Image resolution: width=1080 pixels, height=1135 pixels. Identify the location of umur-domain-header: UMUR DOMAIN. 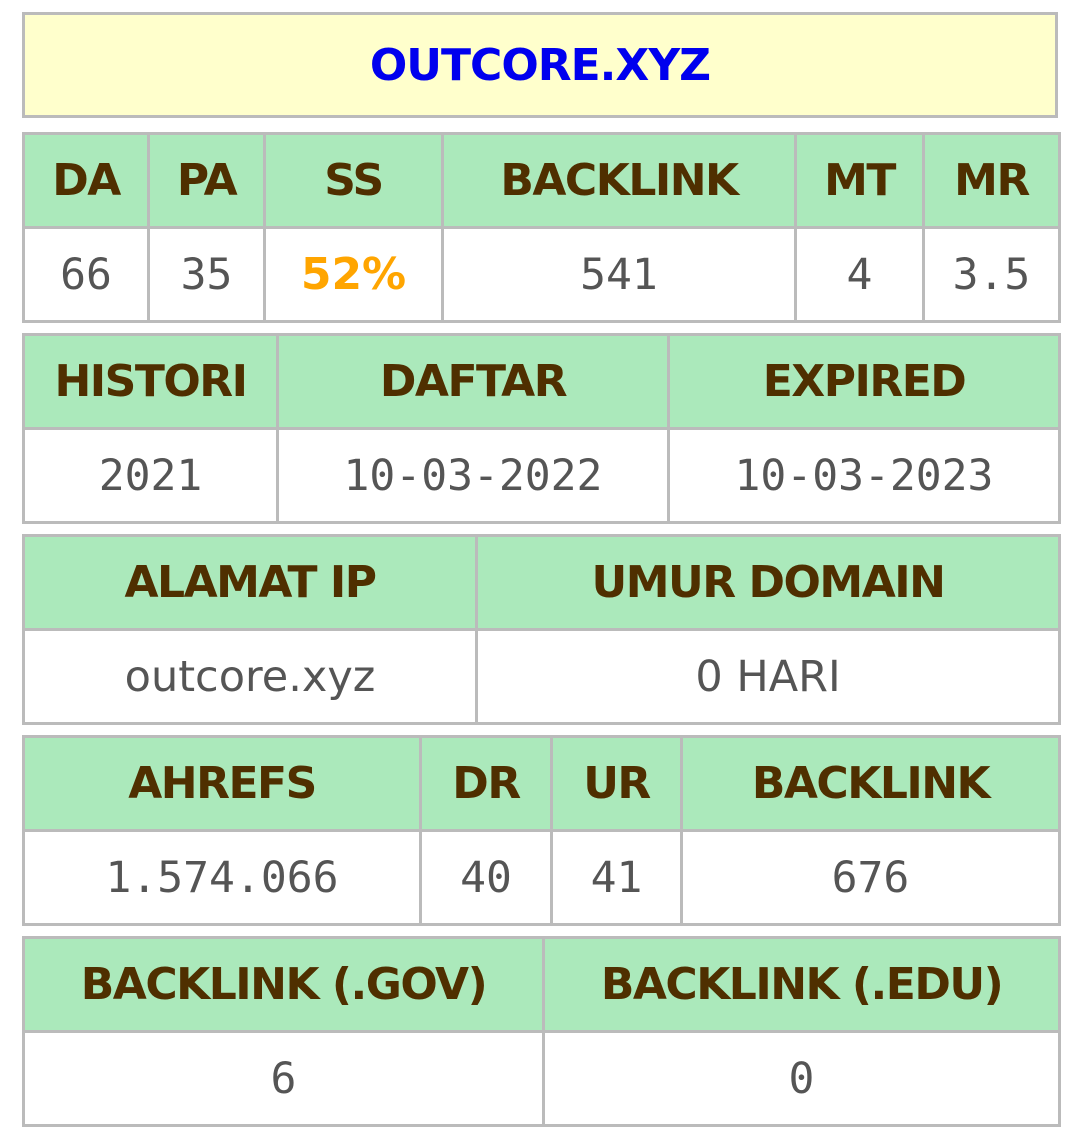
(768, 582).